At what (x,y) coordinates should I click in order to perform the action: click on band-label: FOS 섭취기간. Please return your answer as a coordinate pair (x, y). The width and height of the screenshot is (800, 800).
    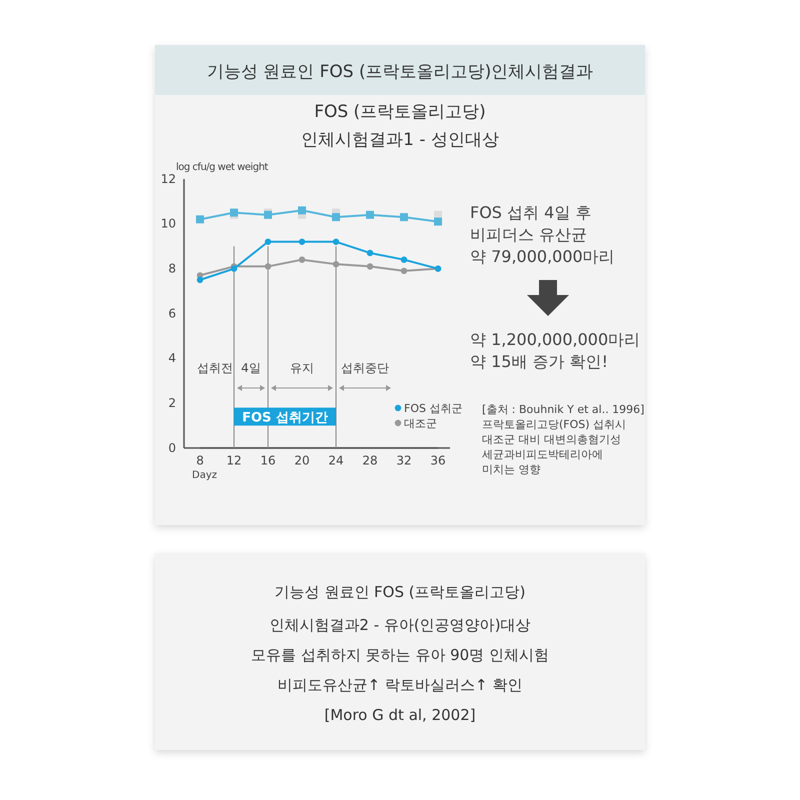
    Looking at the image, I should click on (285, 418).